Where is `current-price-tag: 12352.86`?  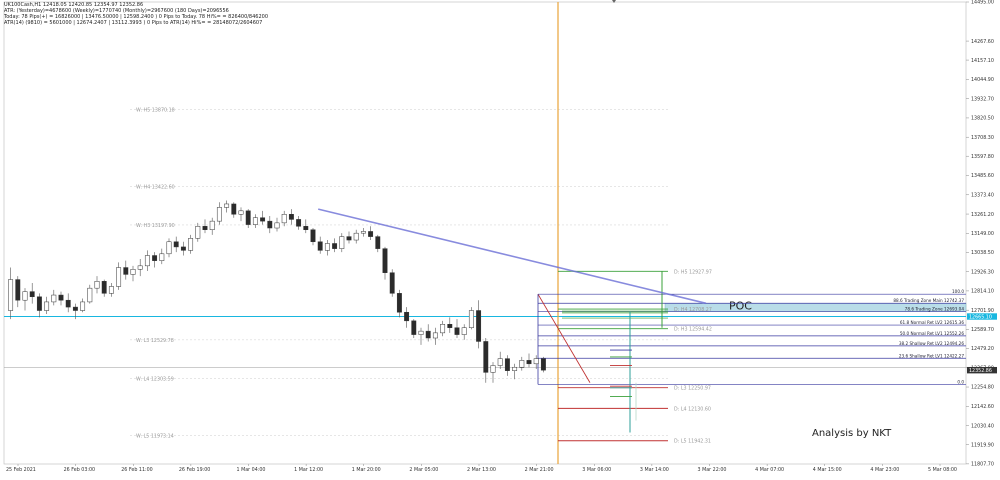 current-price-tag: 12352.86 is located at coordinates (980, 371).